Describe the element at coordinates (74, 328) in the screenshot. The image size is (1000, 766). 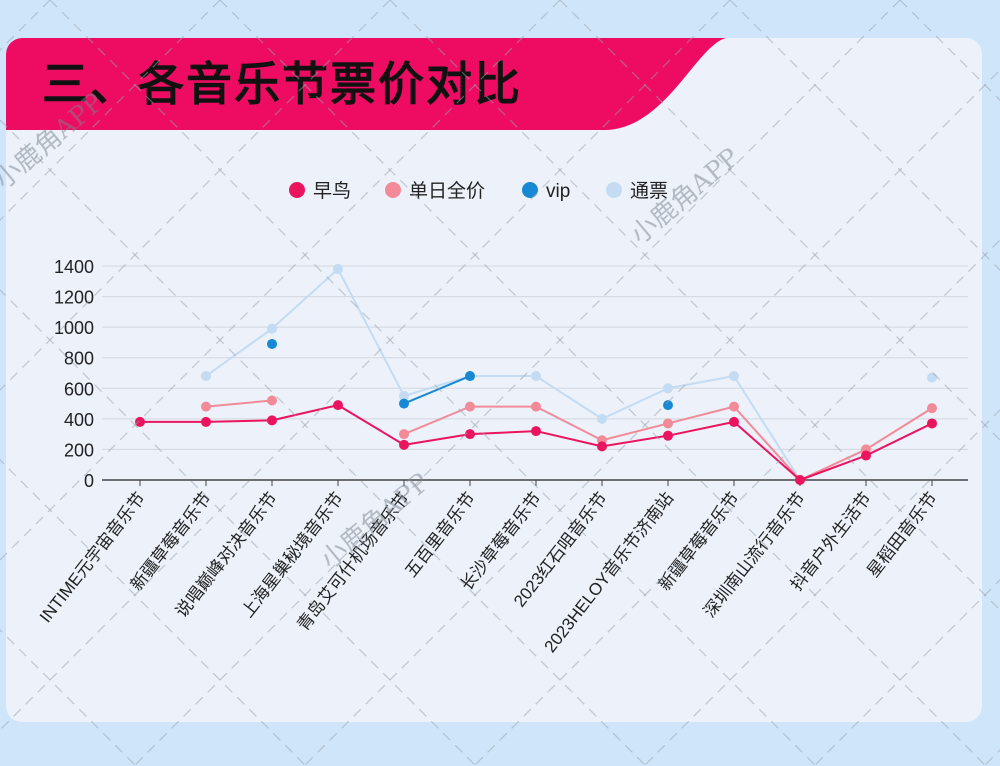
I see `y-tick-label: 1000` at that location.